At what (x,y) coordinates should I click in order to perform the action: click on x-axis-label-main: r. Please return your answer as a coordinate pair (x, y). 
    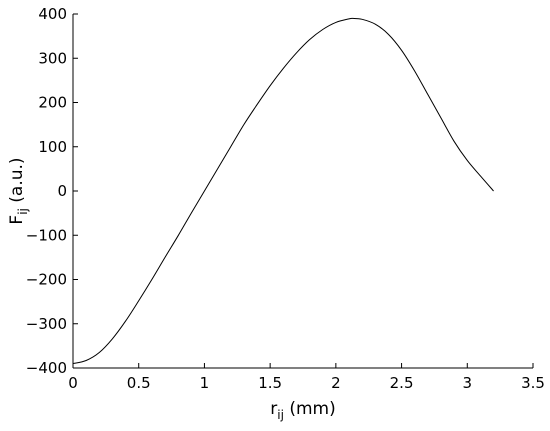
    Looking at the image, I should click on (273, 409).